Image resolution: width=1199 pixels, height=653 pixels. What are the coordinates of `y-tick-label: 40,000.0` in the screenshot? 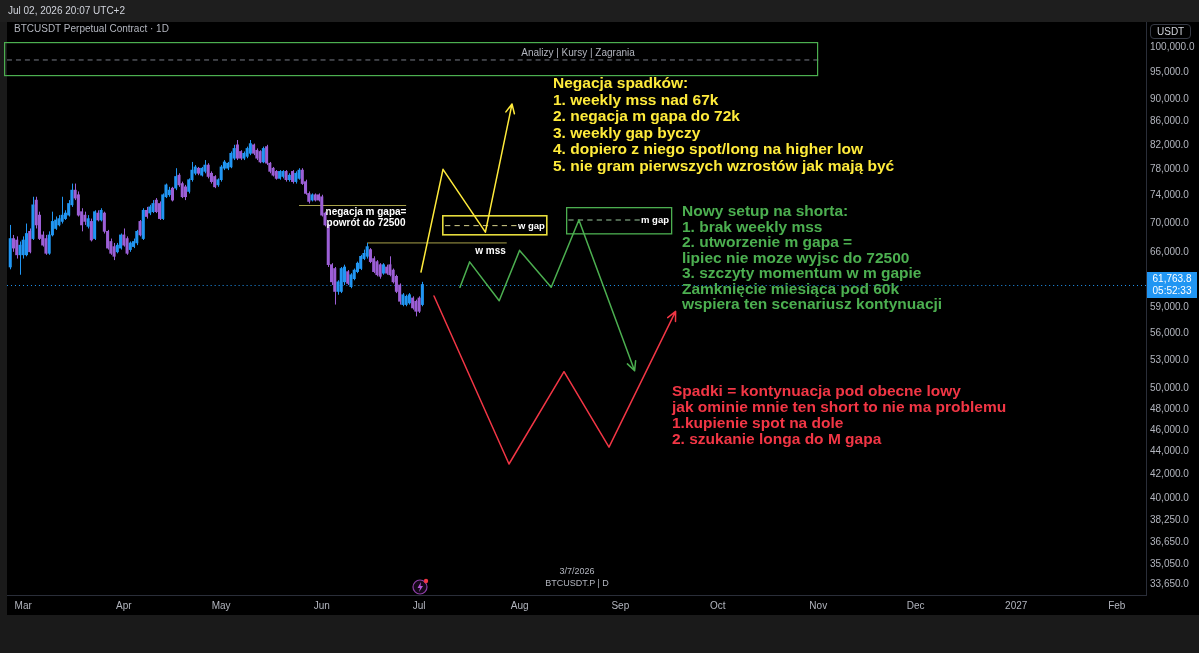 It's located at (1170, 498).